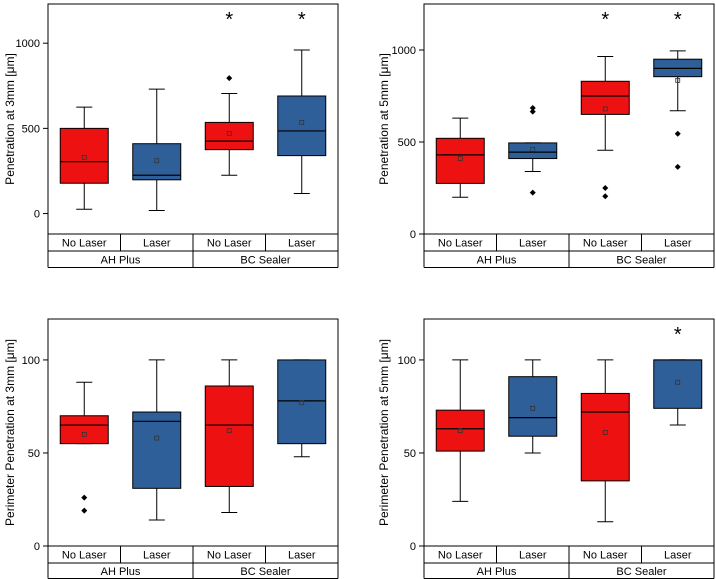 Image resolution: width=716 pixels, height=579 pixels. I want to click on y-axis-label: Penetration at 3mm [μm], so click(10, 119).